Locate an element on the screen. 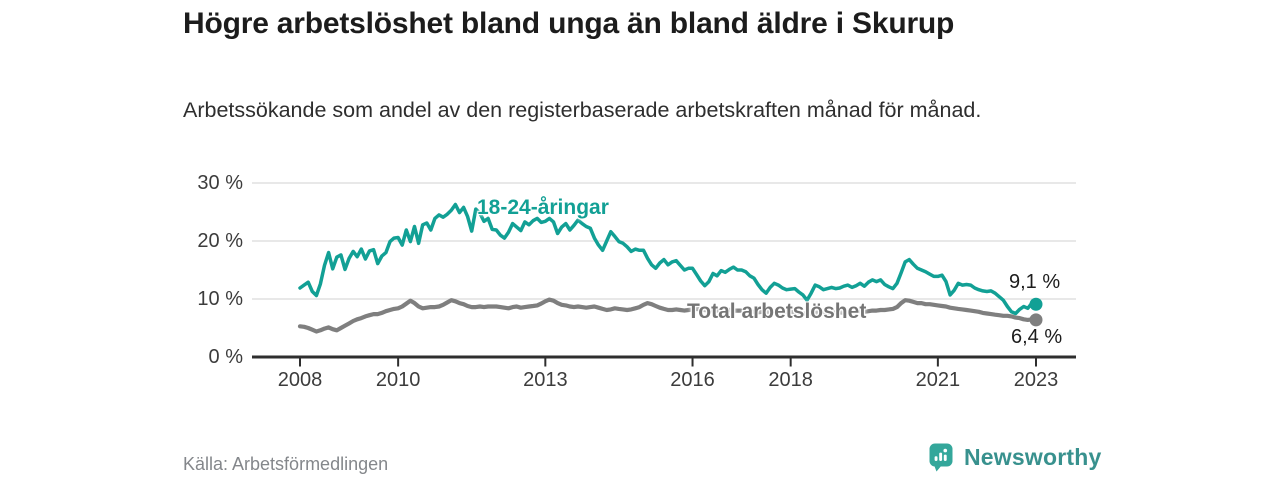 This screenshot has height=480, width=1280. end-value-total: 6,4 % is located at coordinates (1037, 337).